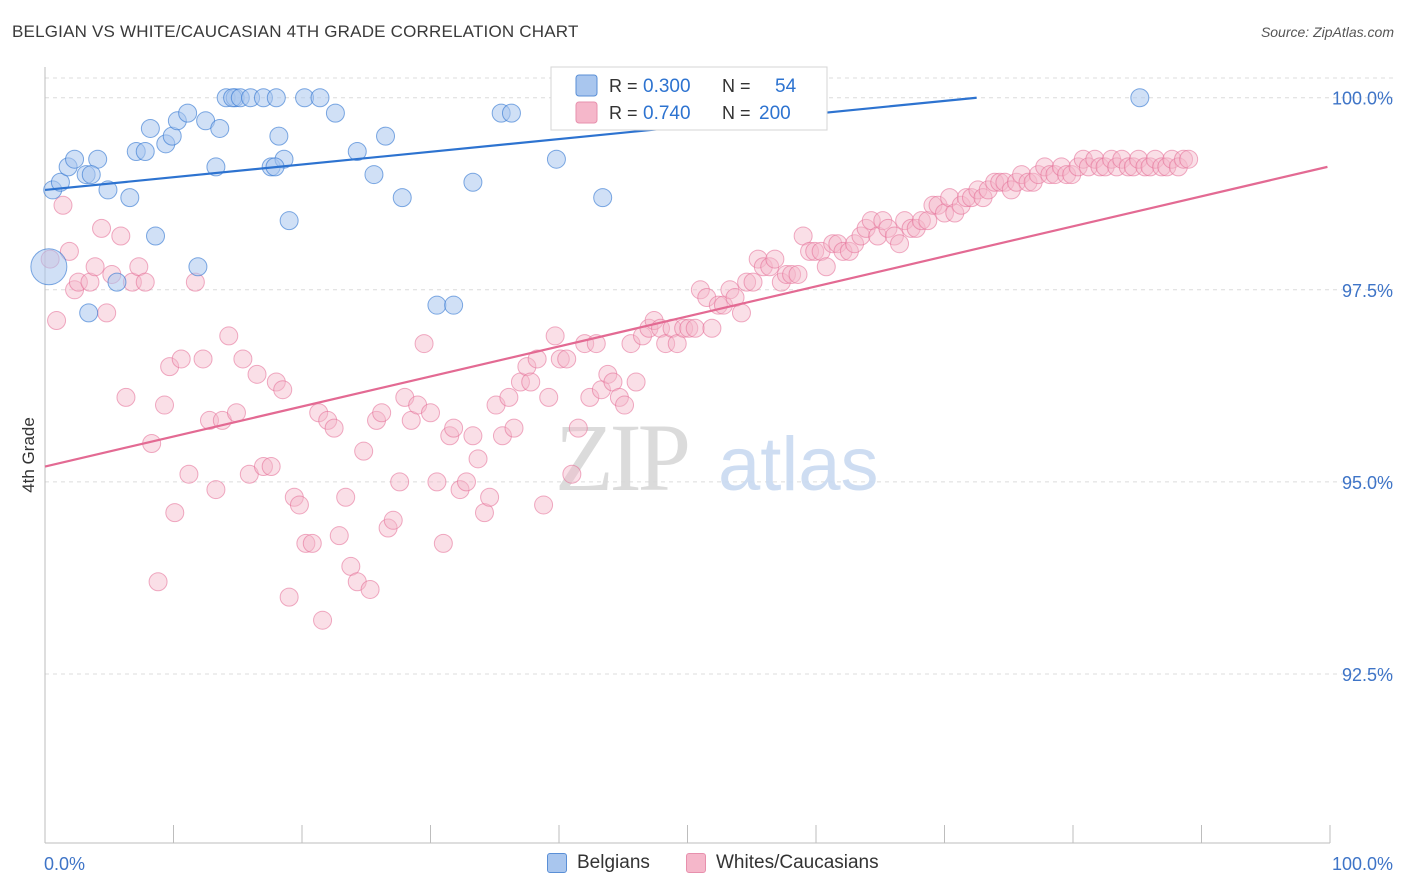 The image size is (1406, 892). I want to click on x-tick-label: 100.0%, so click(1362, 864).